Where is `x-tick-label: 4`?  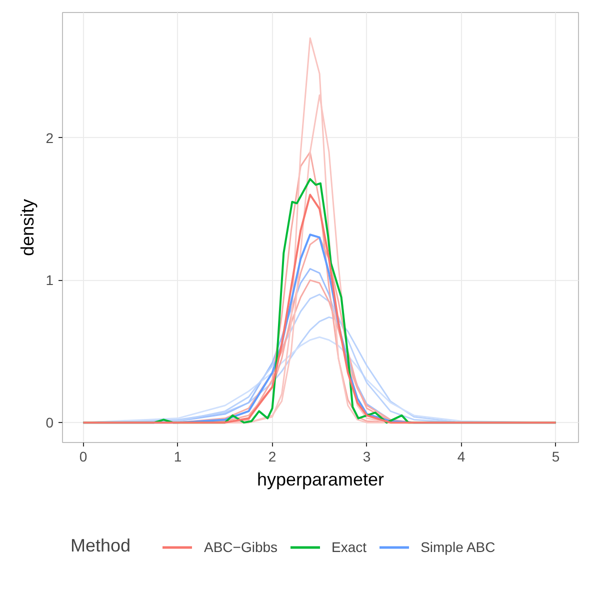 x-tick-label: 4 is located at coordinates (461, 456).